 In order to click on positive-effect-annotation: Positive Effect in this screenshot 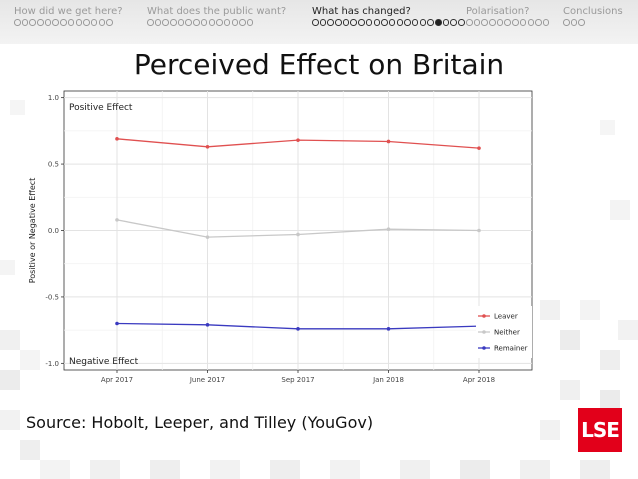, I will do `click(101, 108)`.